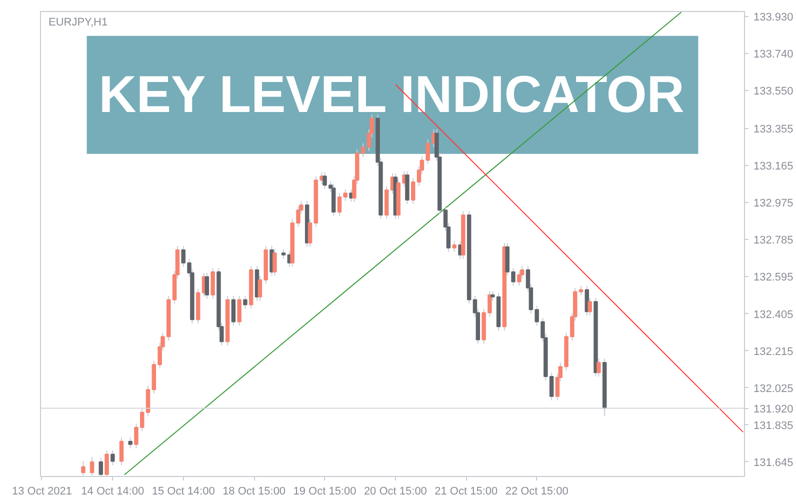 This screenshot has width=796, height=500. I want to click on y-tick-label: 132.785, so click(774, 240).